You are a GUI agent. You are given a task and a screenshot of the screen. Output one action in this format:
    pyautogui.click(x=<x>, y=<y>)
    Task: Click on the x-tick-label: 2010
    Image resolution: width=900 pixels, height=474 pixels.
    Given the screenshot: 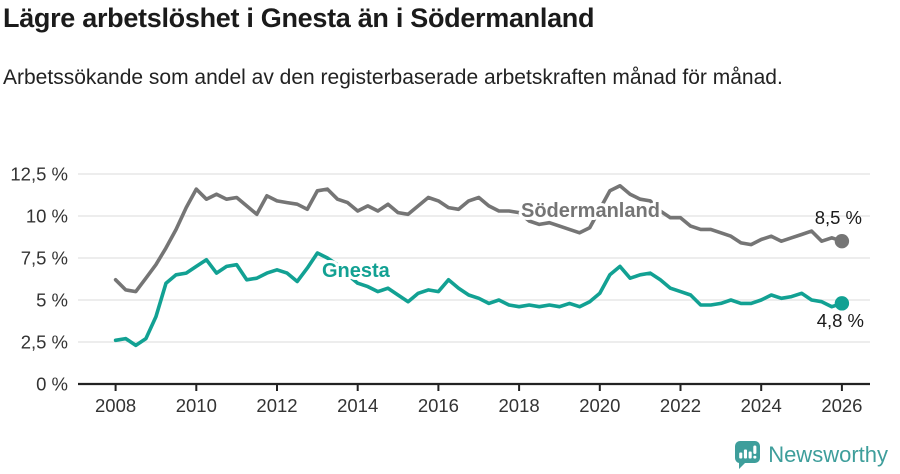 What is the action you would take?
    pyautogui.click(x=196, y=405)
    